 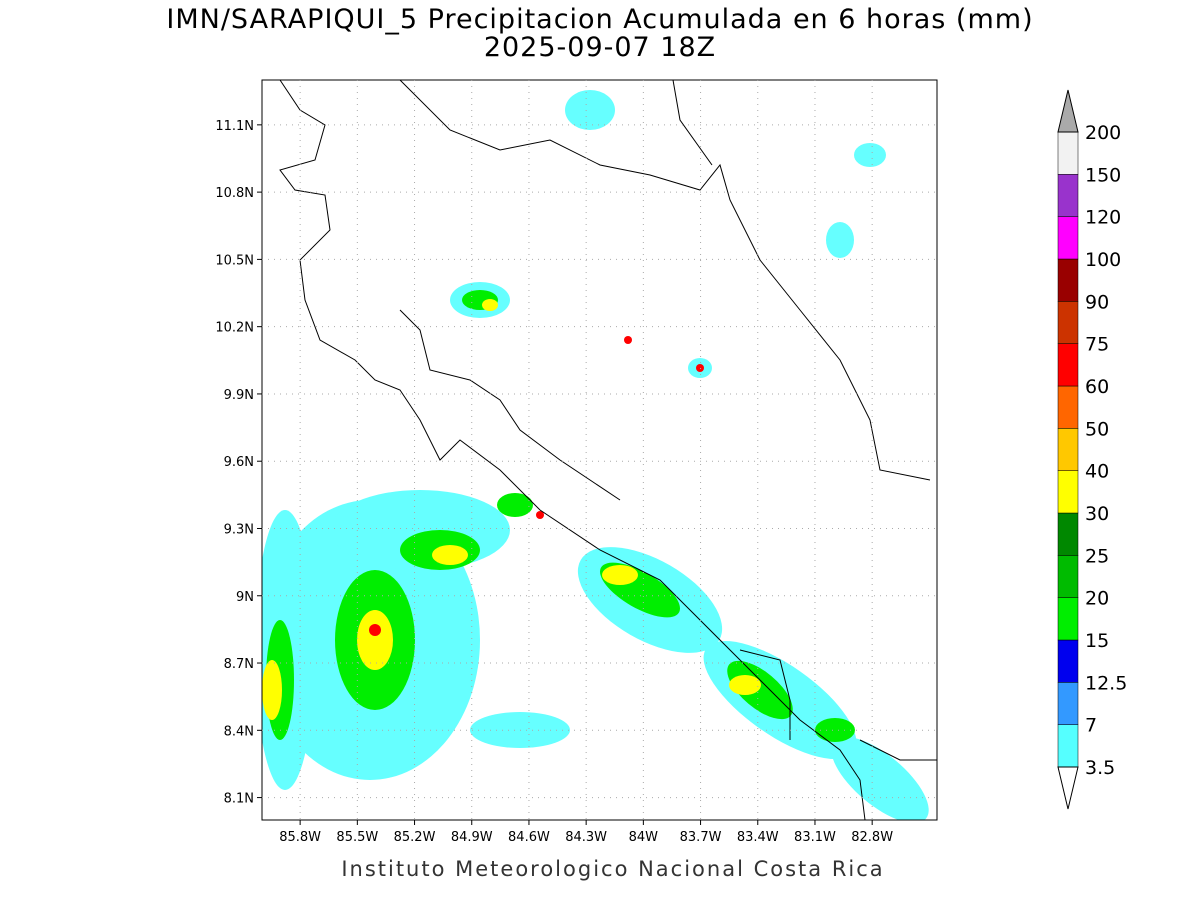 What do you see at coordinates (758, 837) in the screenshot?
I see `lon-tick-label: 83.4W` at bounding box center [758, 837].